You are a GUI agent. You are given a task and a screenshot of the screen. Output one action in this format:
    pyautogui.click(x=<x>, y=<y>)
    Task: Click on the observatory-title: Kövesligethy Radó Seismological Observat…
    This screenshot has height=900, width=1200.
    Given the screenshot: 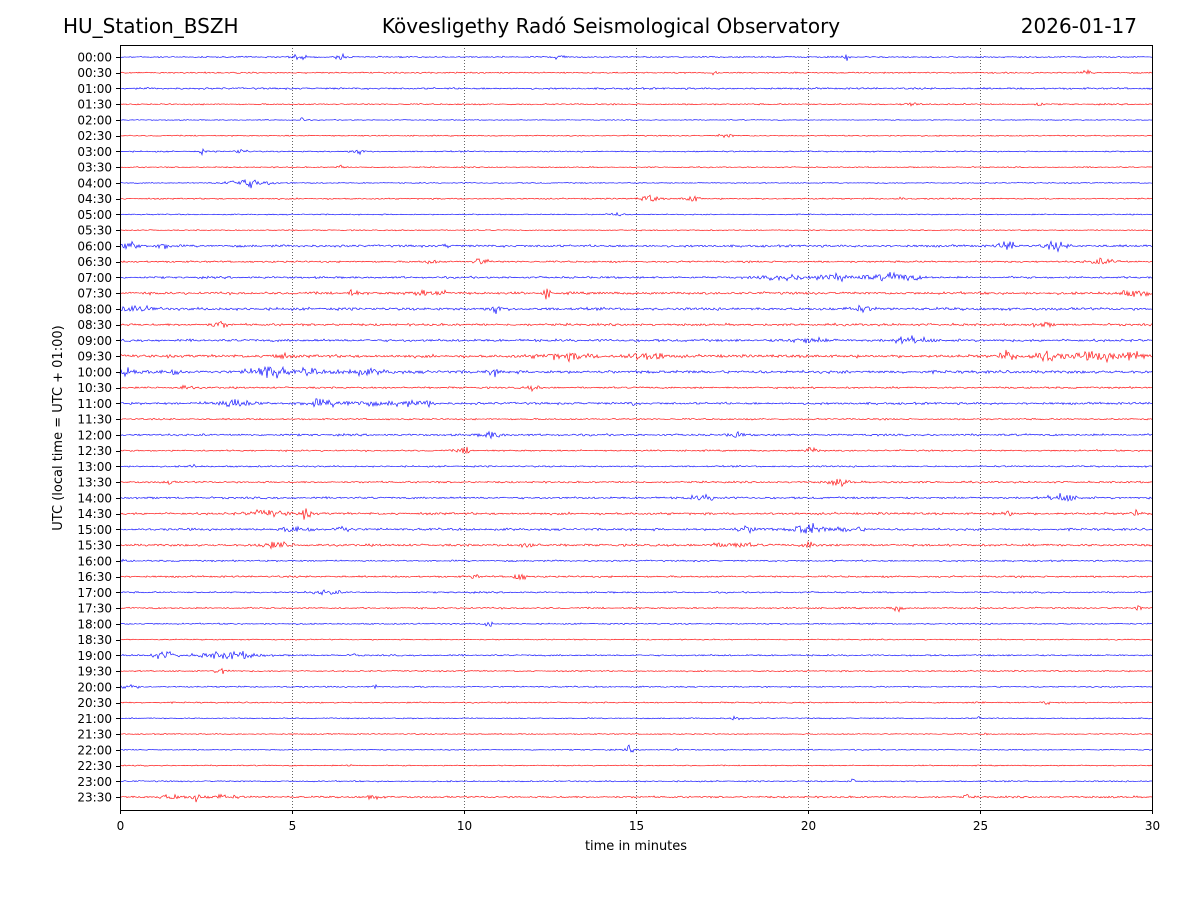 What is the action you would take?
    pyautogui.click(x=611, y=26)
    